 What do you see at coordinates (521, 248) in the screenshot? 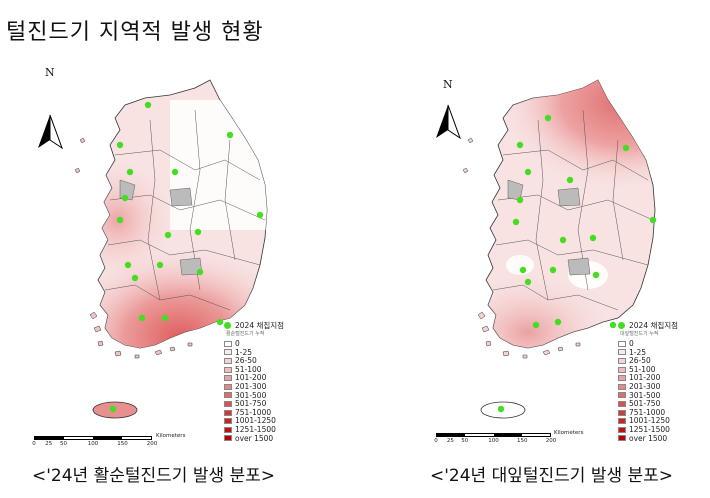
I see `coastal-islands-right` at bounding box center [521, 248].